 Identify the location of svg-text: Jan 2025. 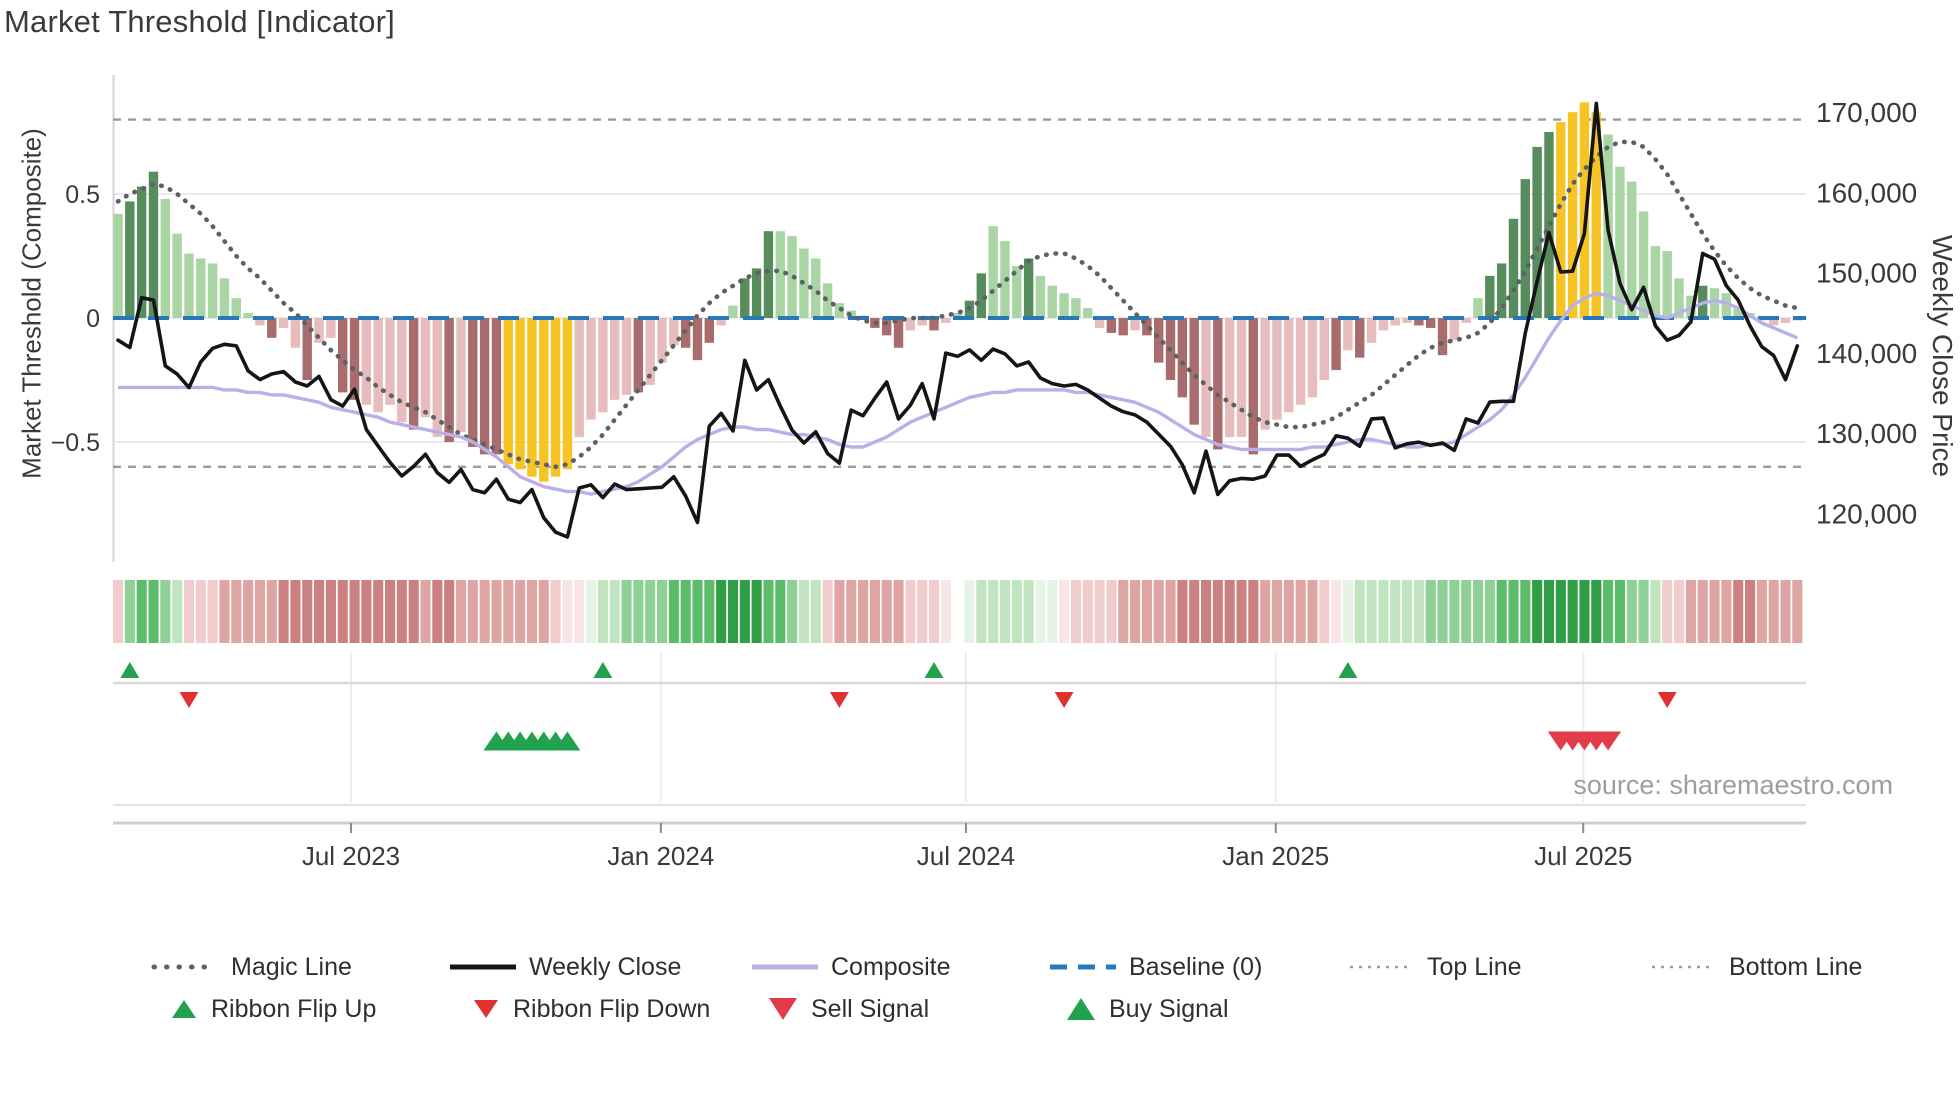
(1275, 856).